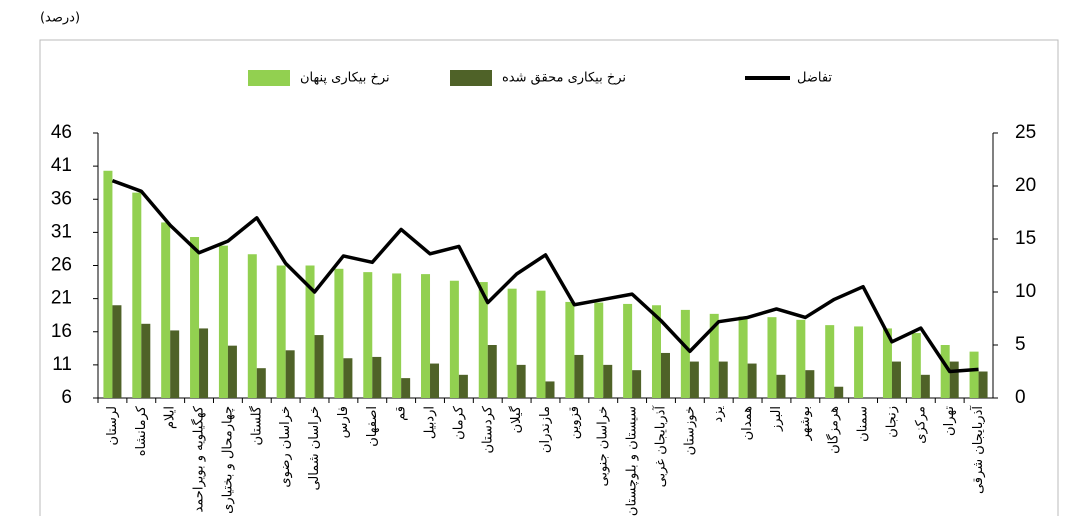 Image resolution: width=1078 pixels, height=520 pixels. I want to click on y2-tick-label: 10, so click(1025, 291).